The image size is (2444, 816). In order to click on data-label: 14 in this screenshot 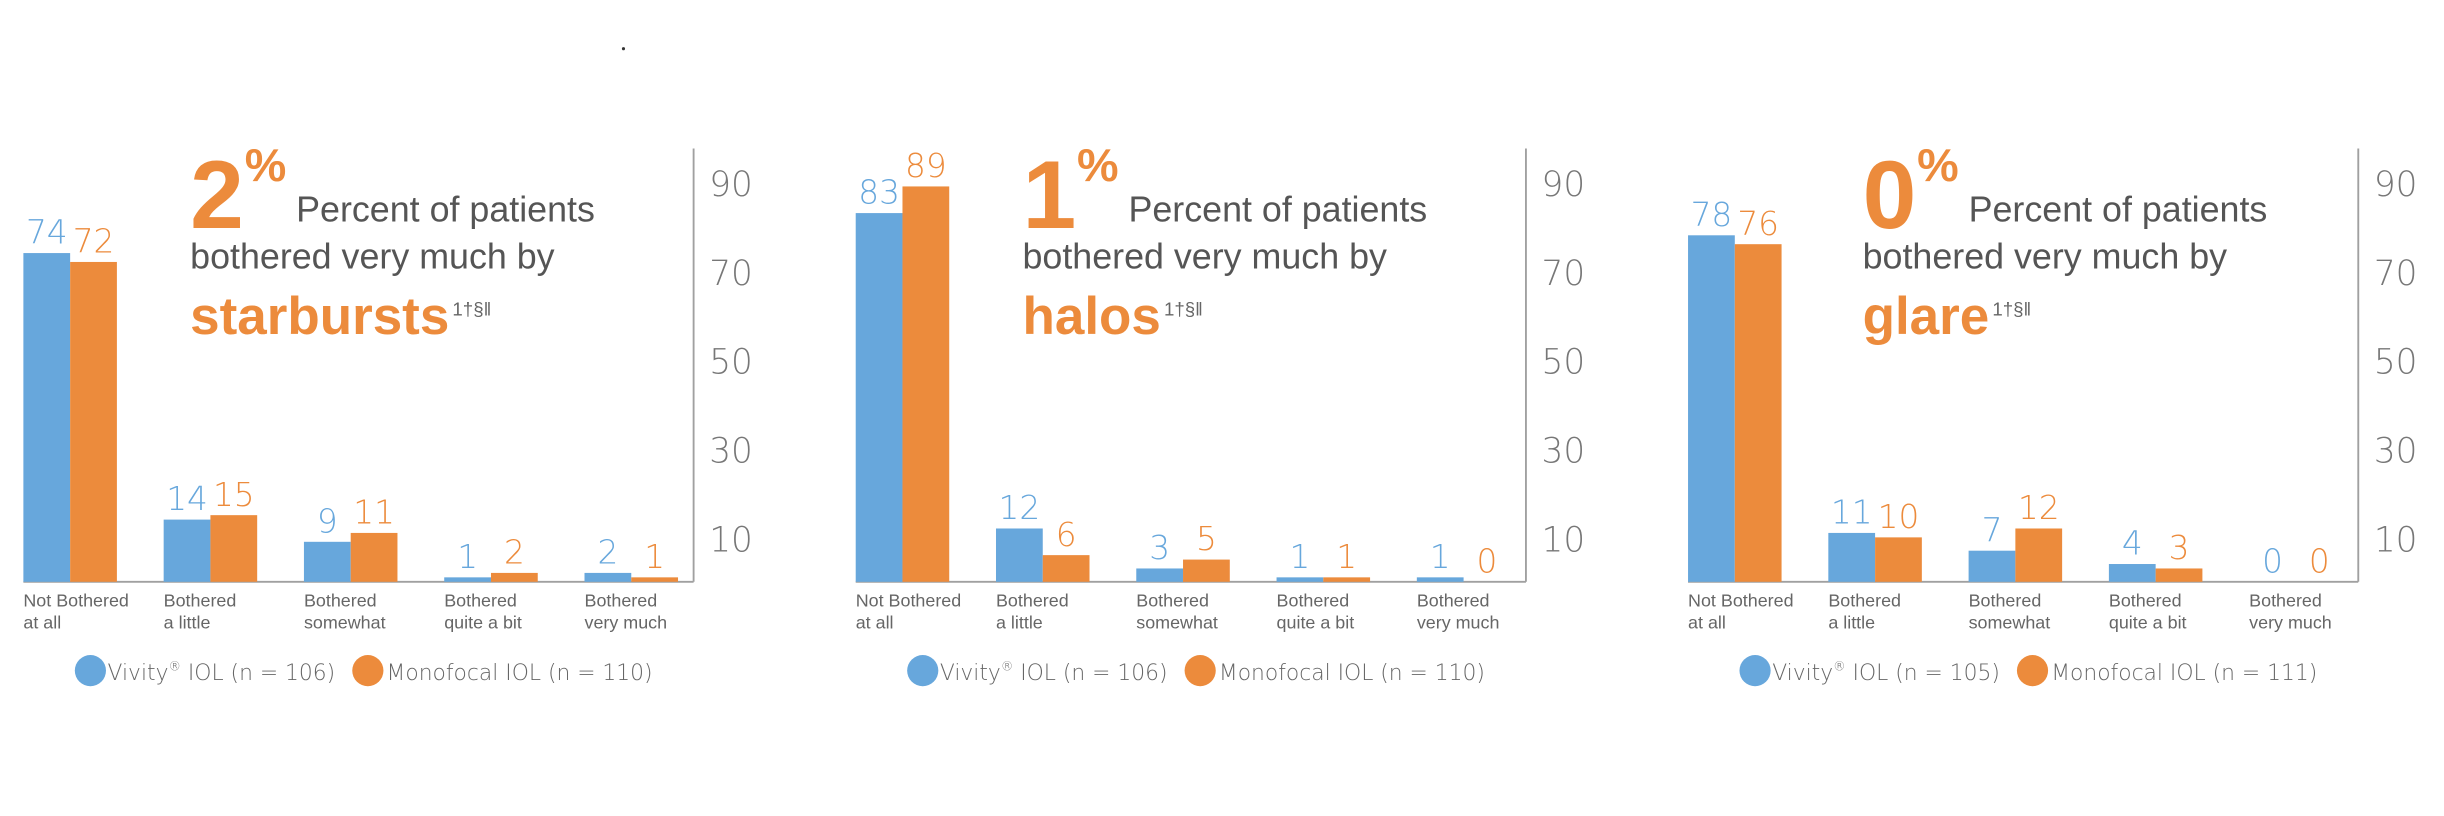, I will do `click(187, 499)`.